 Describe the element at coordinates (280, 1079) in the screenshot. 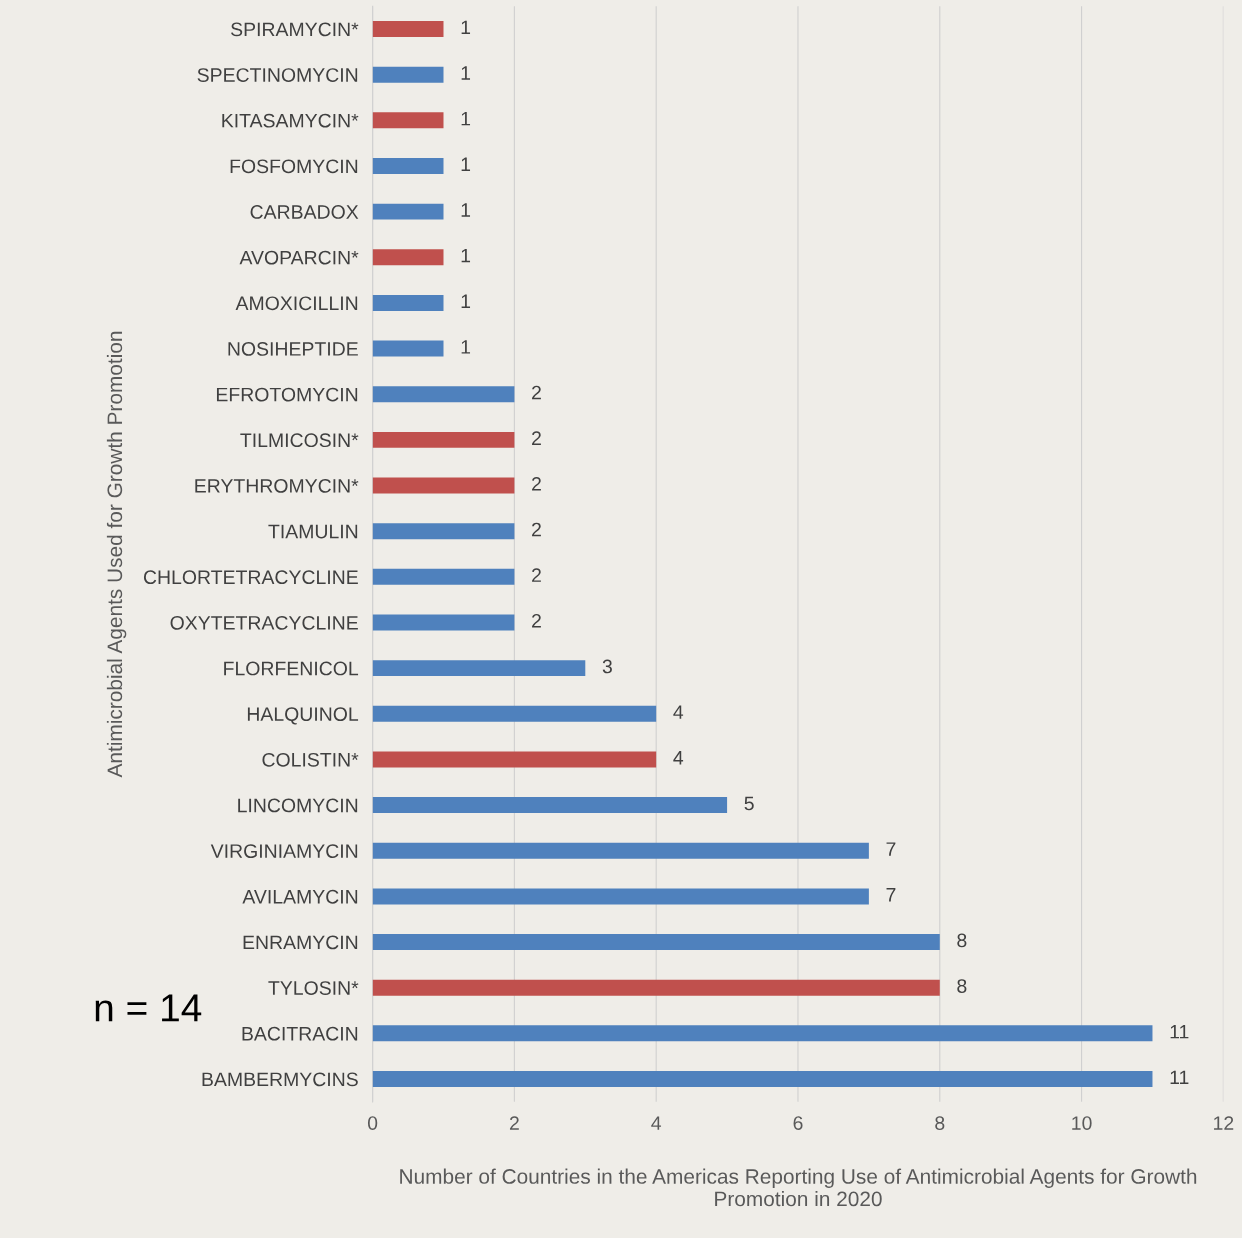

I see `y-tick-label: BAMBERMYCINS` at that location.